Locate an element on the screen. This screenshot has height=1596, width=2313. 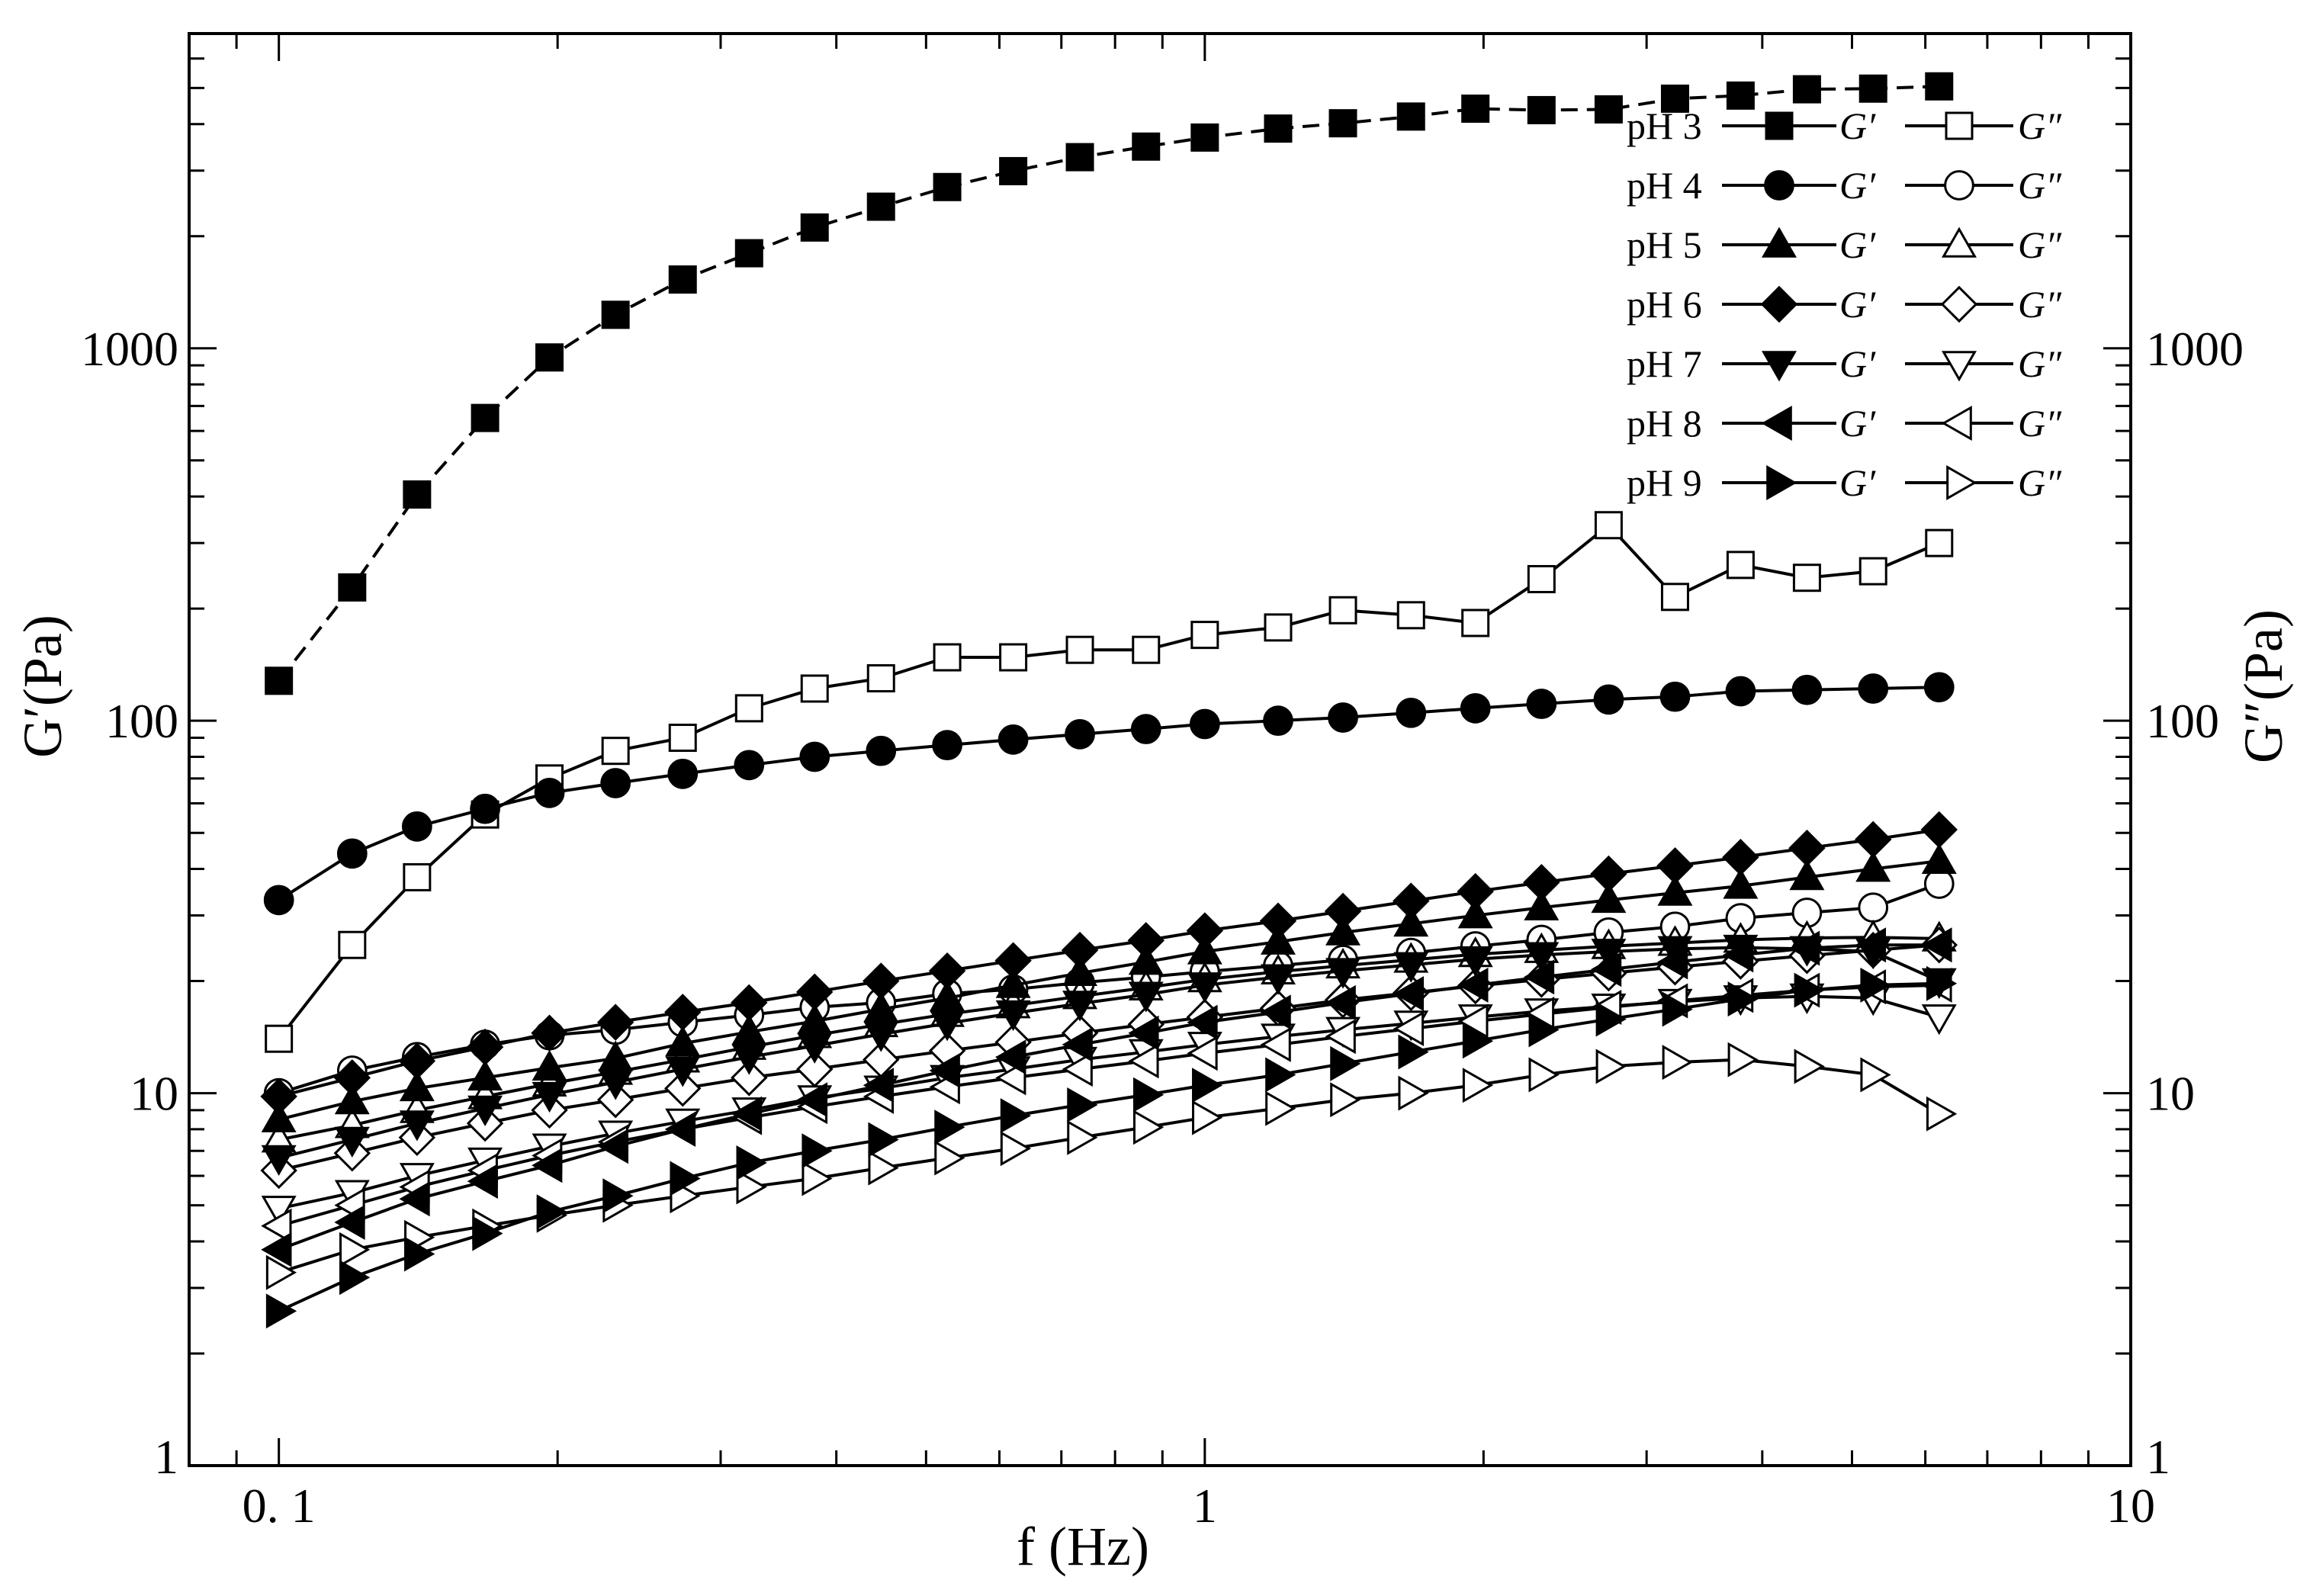
y-axis-title-left: G′(Pa) is located at coordinates (42, 686).